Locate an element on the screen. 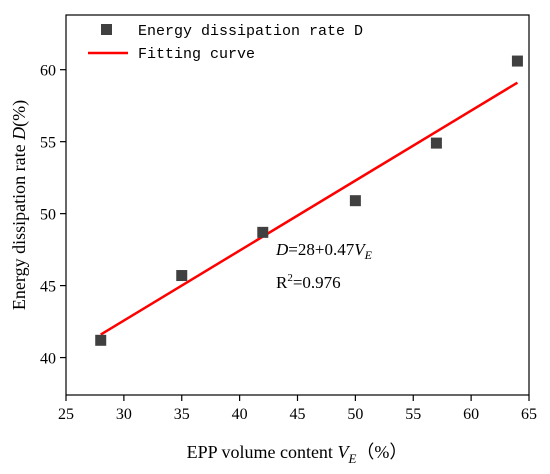 Image resolution: width=550 pixels, height=474 pixels. r2-superscript: 2 is located at coordinates (290, 278).